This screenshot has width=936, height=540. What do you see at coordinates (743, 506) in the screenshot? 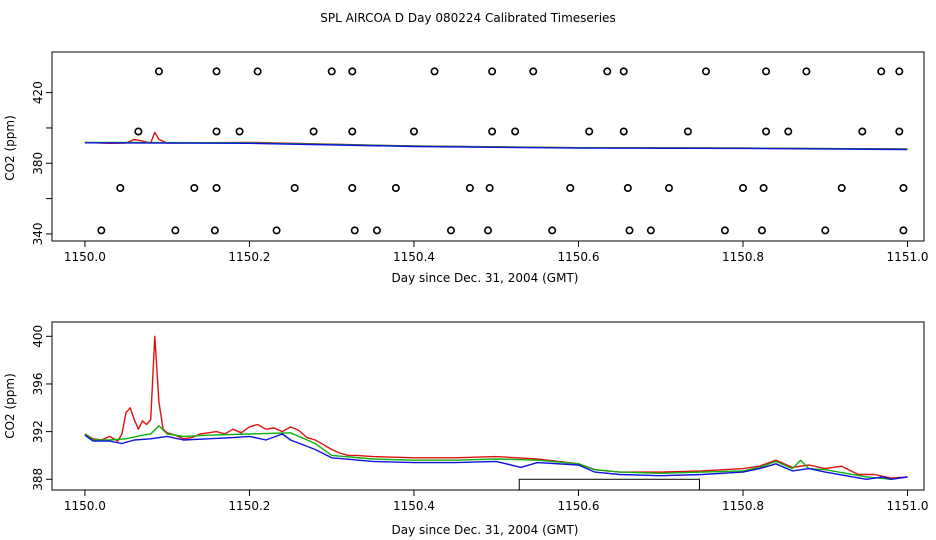
I see `bottom-x-tick-label: 1150.8` at bounding box center [743, 506].